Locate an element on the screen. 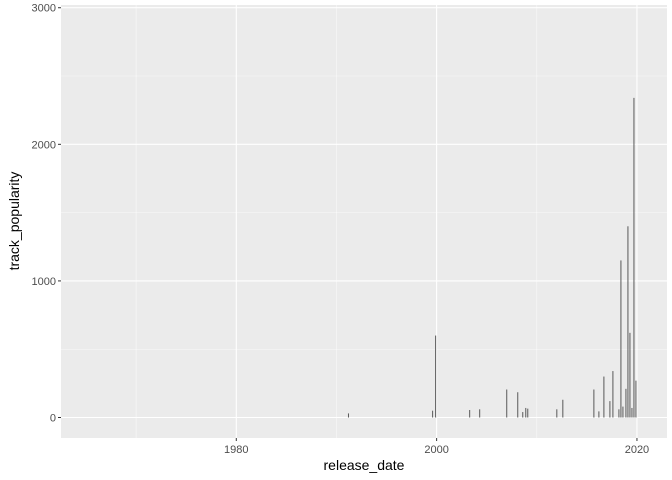 This screenshot has height=480, width=672. y-tick-label: 3000 is located at coordinates (44, 9).